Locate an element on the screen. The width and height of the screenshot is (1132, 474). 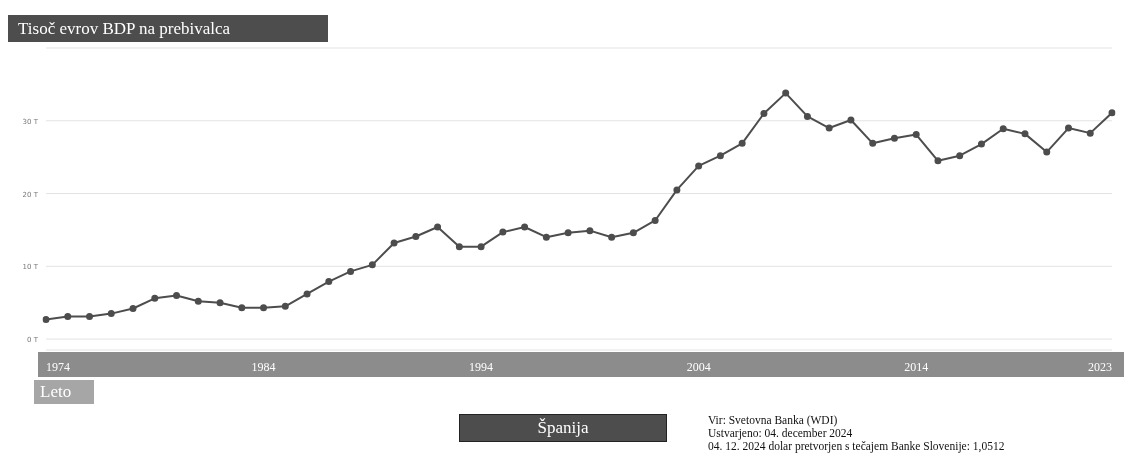
chart-title: Tisoč evrov BDP na prebivalca is located at coordinates (168, 28).